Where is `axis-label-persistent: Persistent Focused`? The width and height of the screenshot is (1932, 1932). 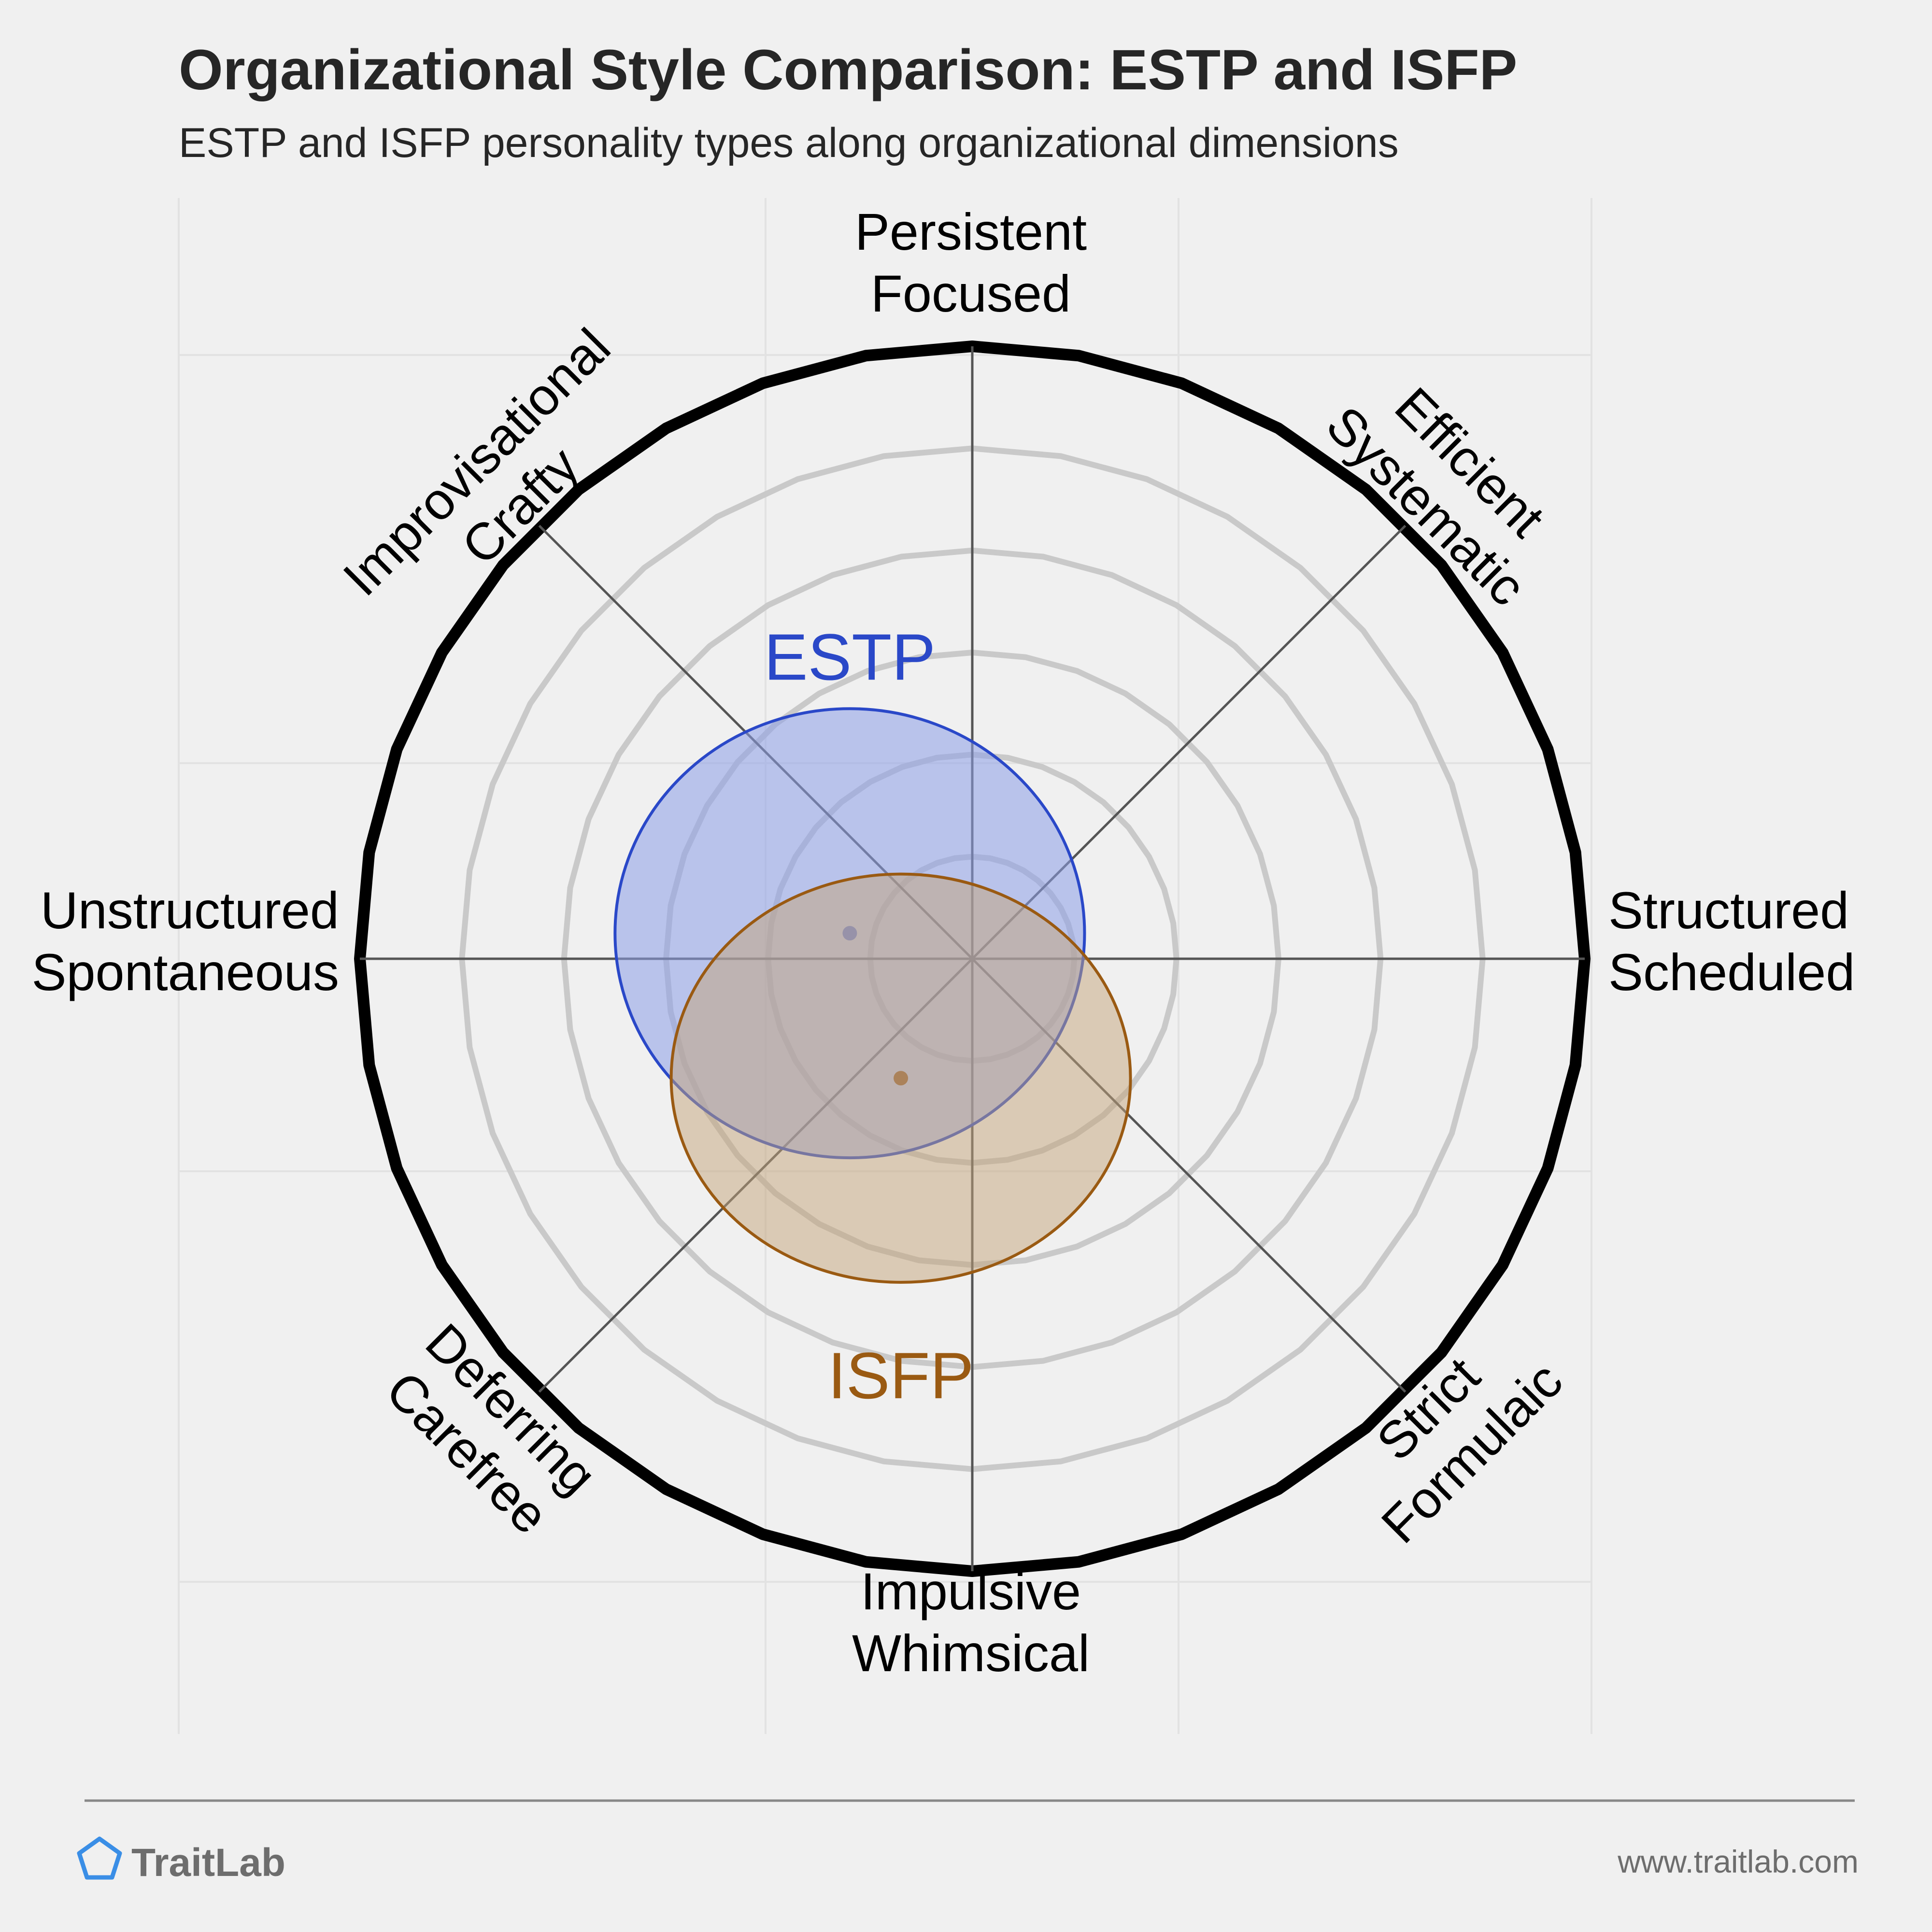
axis-label-persistent: Persistent Focused is located at coordinates (971, 262).